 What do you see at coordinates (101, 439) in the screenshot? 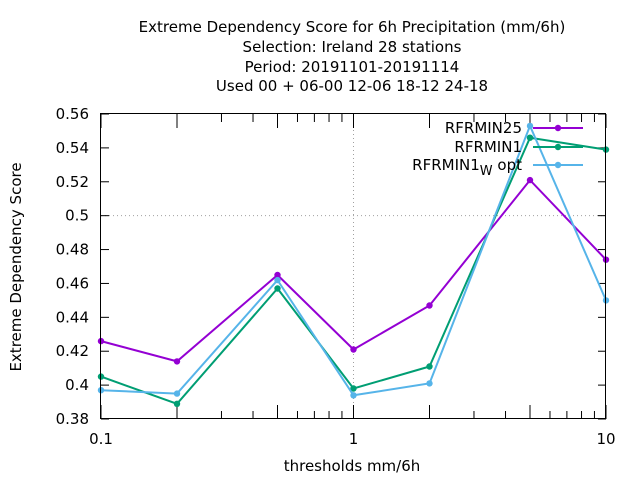
I see `x-tick-label: 0.1` at bounding box center [101, 439].